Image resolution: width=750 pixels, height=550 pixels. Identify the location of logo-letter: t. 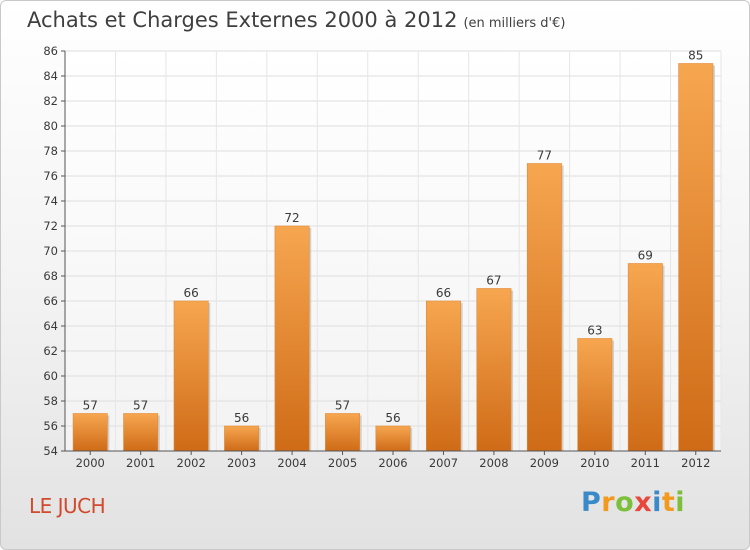
(668, 502).